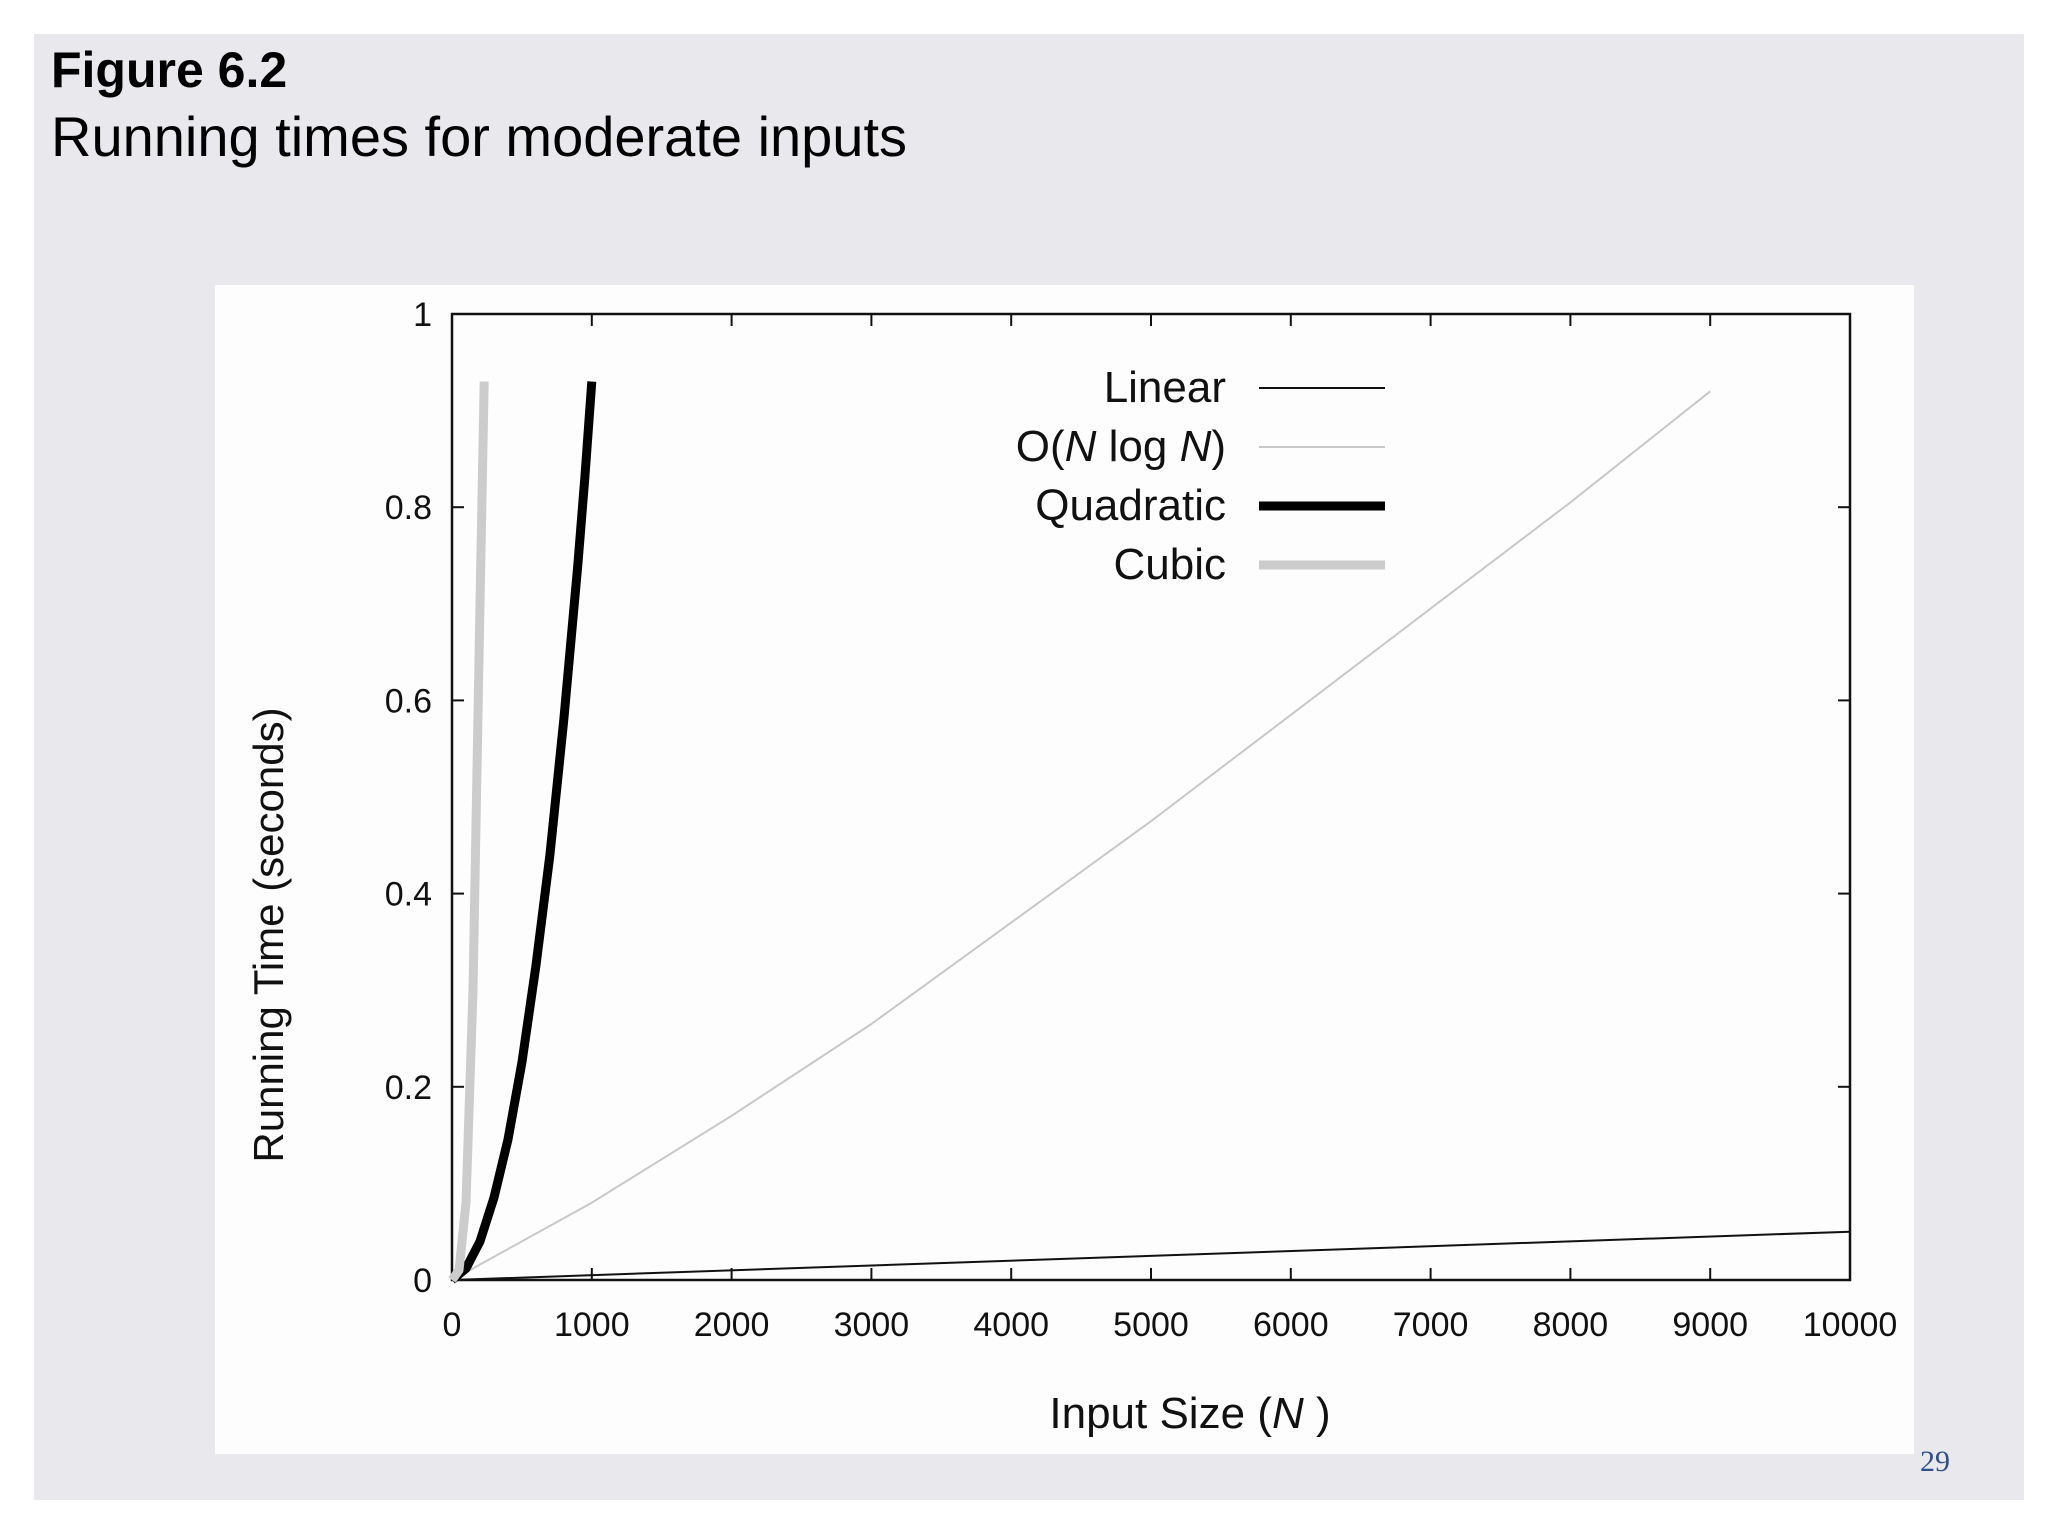 The image size is (2048, 1536). Describe the element at coordinates (452, 1325) in the screenshot. I see `x-tick-label: 0` at that location.